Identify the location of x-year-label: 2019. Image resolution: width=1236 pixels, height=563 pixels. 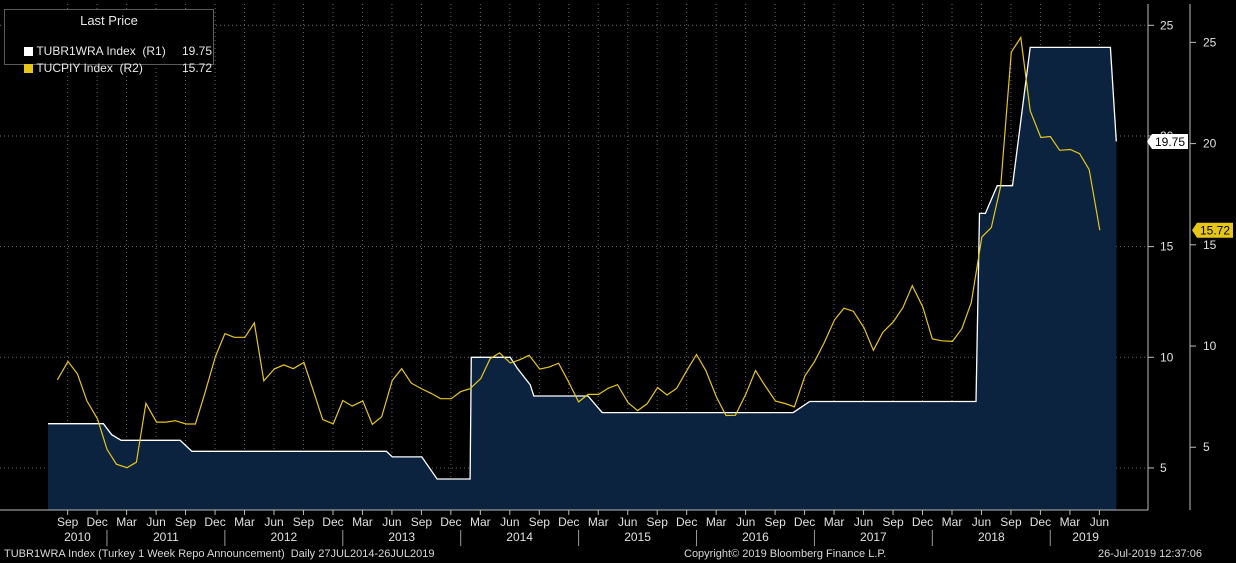
(1085, 537).